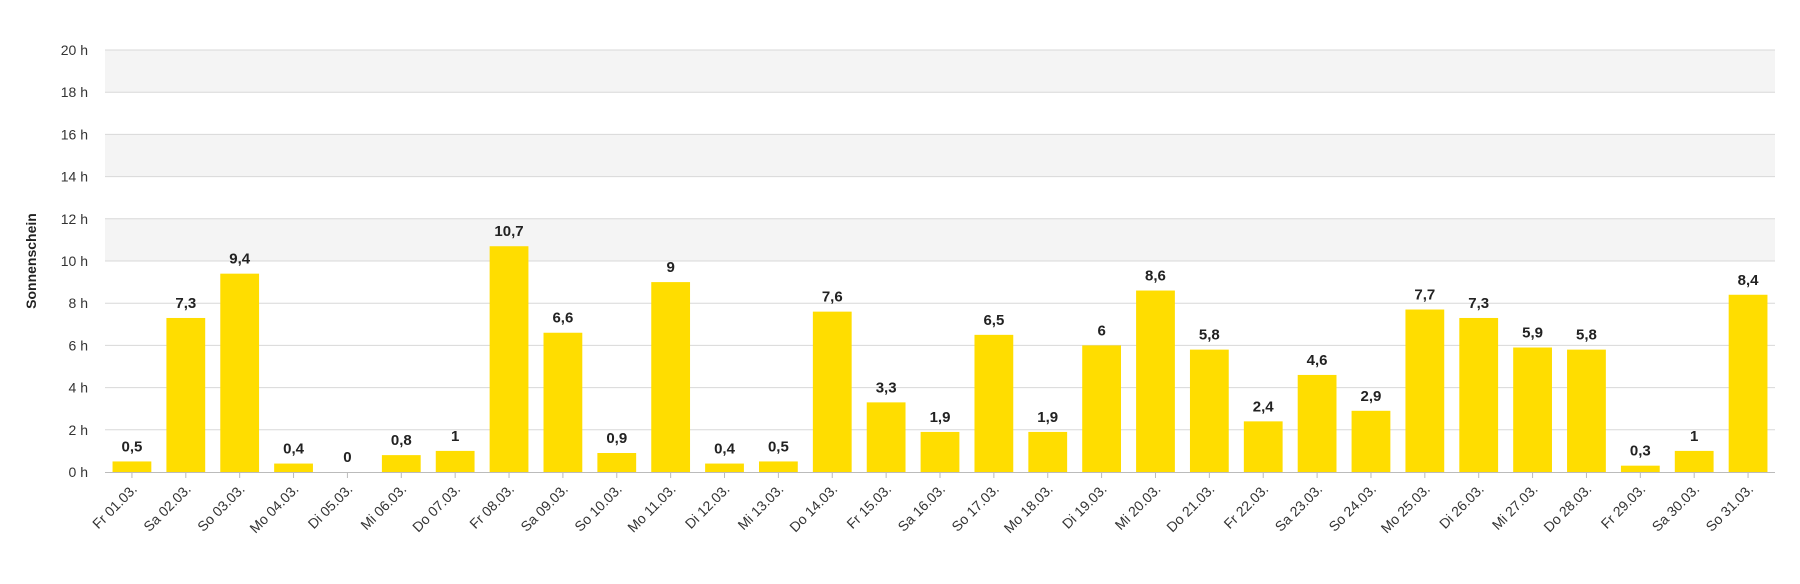 The width and height of the screenshot is (1800, 584). Describe the element at coordinates (1371, 396) in the screenshot. I see `data-label: 2,9` at that location.